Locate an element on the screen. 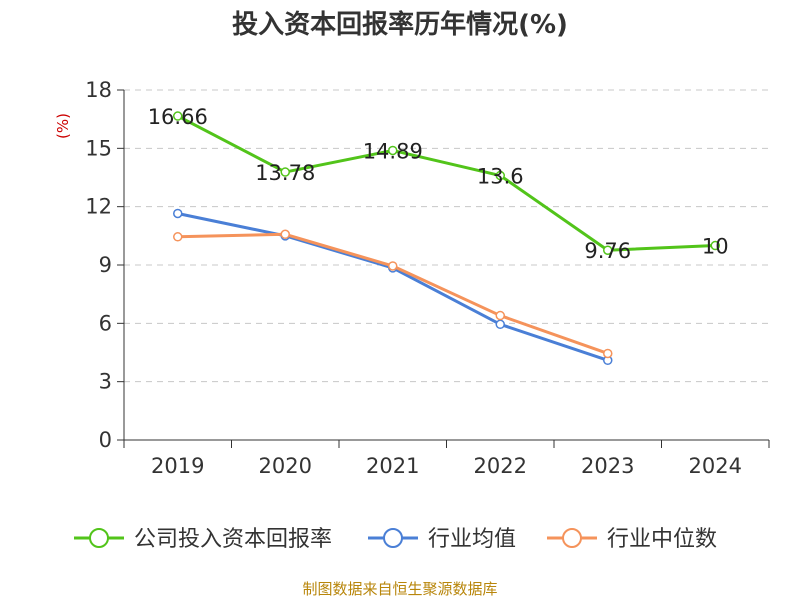 Image resolution: width=800 pixels, height=600 pixels. y-tick-label: 0 is located at coordinates (105, 440).